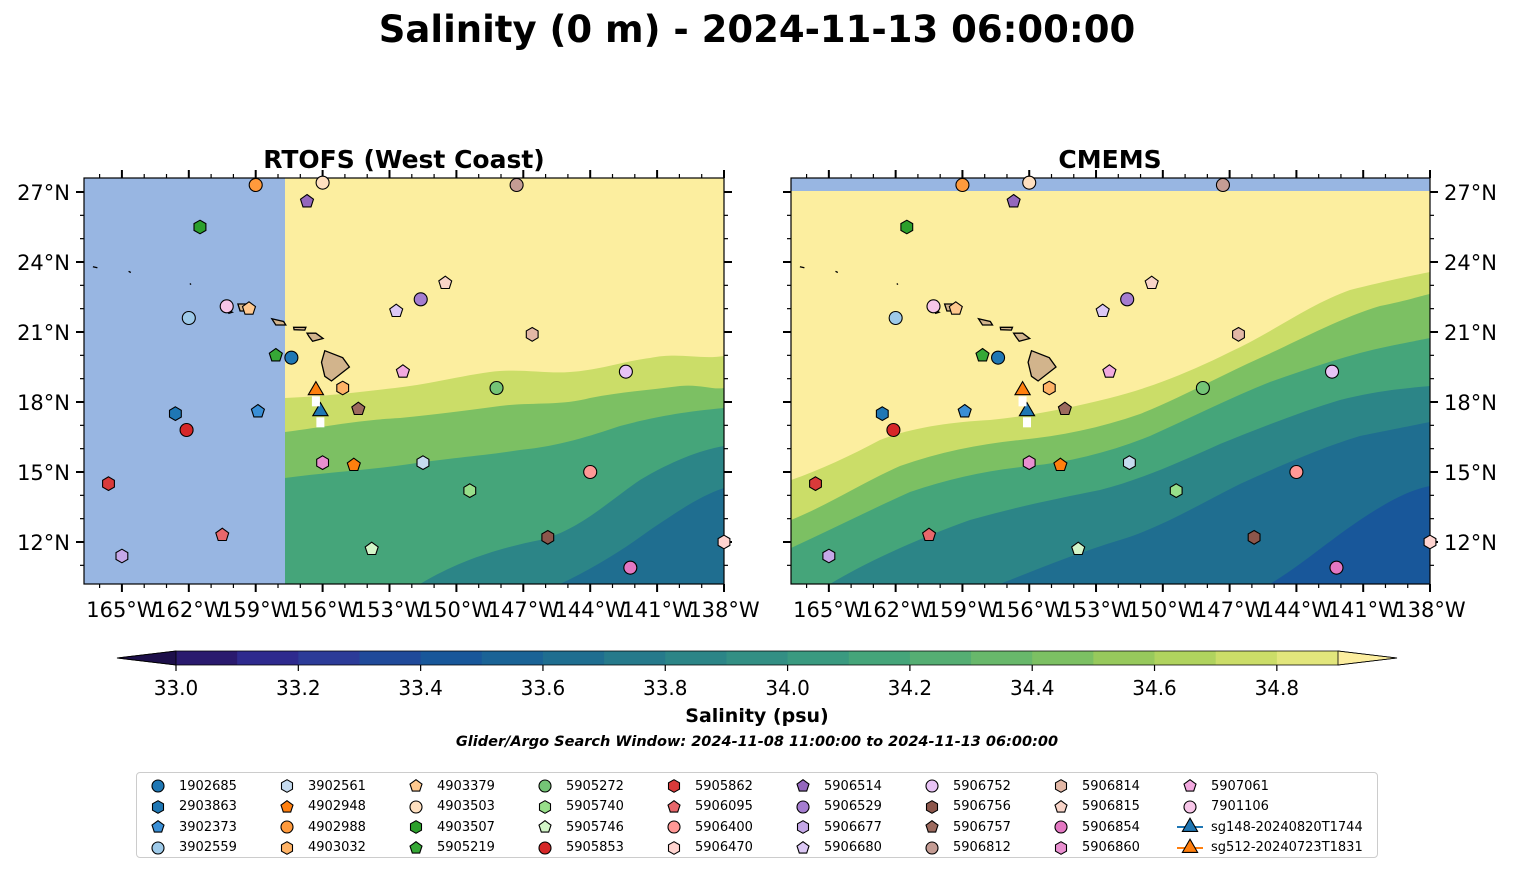  What do you see at coordinates (595, 806) in the screenshot?
I see `legend-label: 5905740` at bounding box center [595, 806].